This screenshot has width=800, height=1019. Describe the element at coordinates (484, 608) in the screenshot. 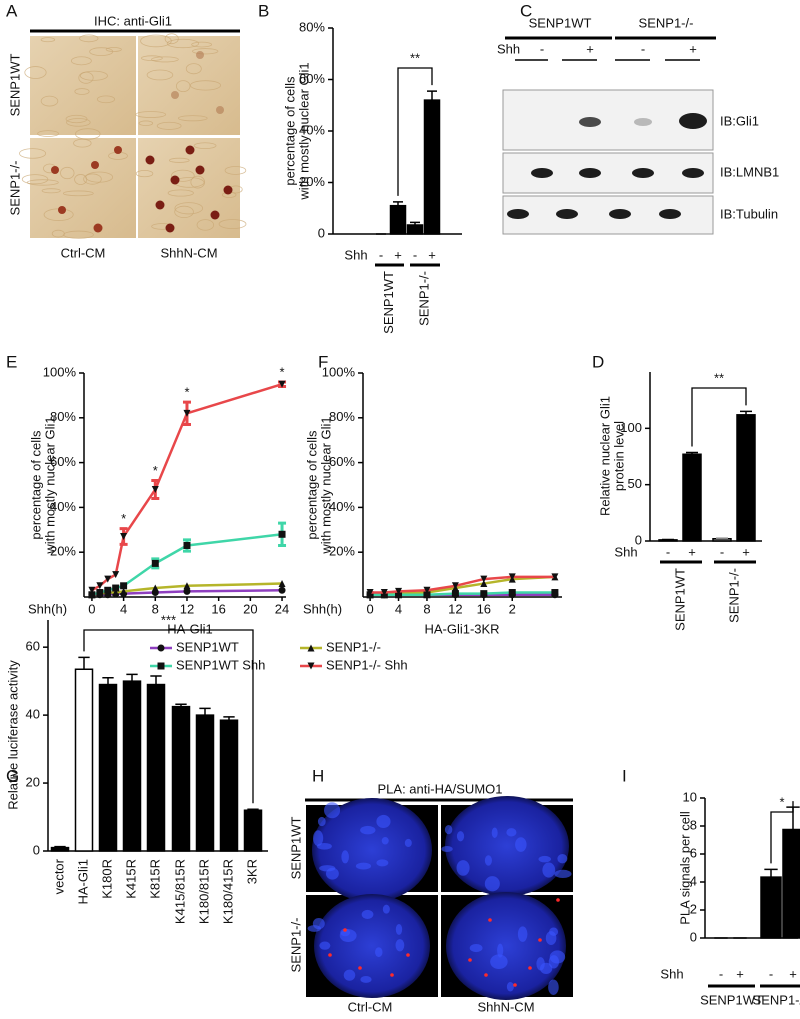

I see `x-tick-label: 16` at that location.